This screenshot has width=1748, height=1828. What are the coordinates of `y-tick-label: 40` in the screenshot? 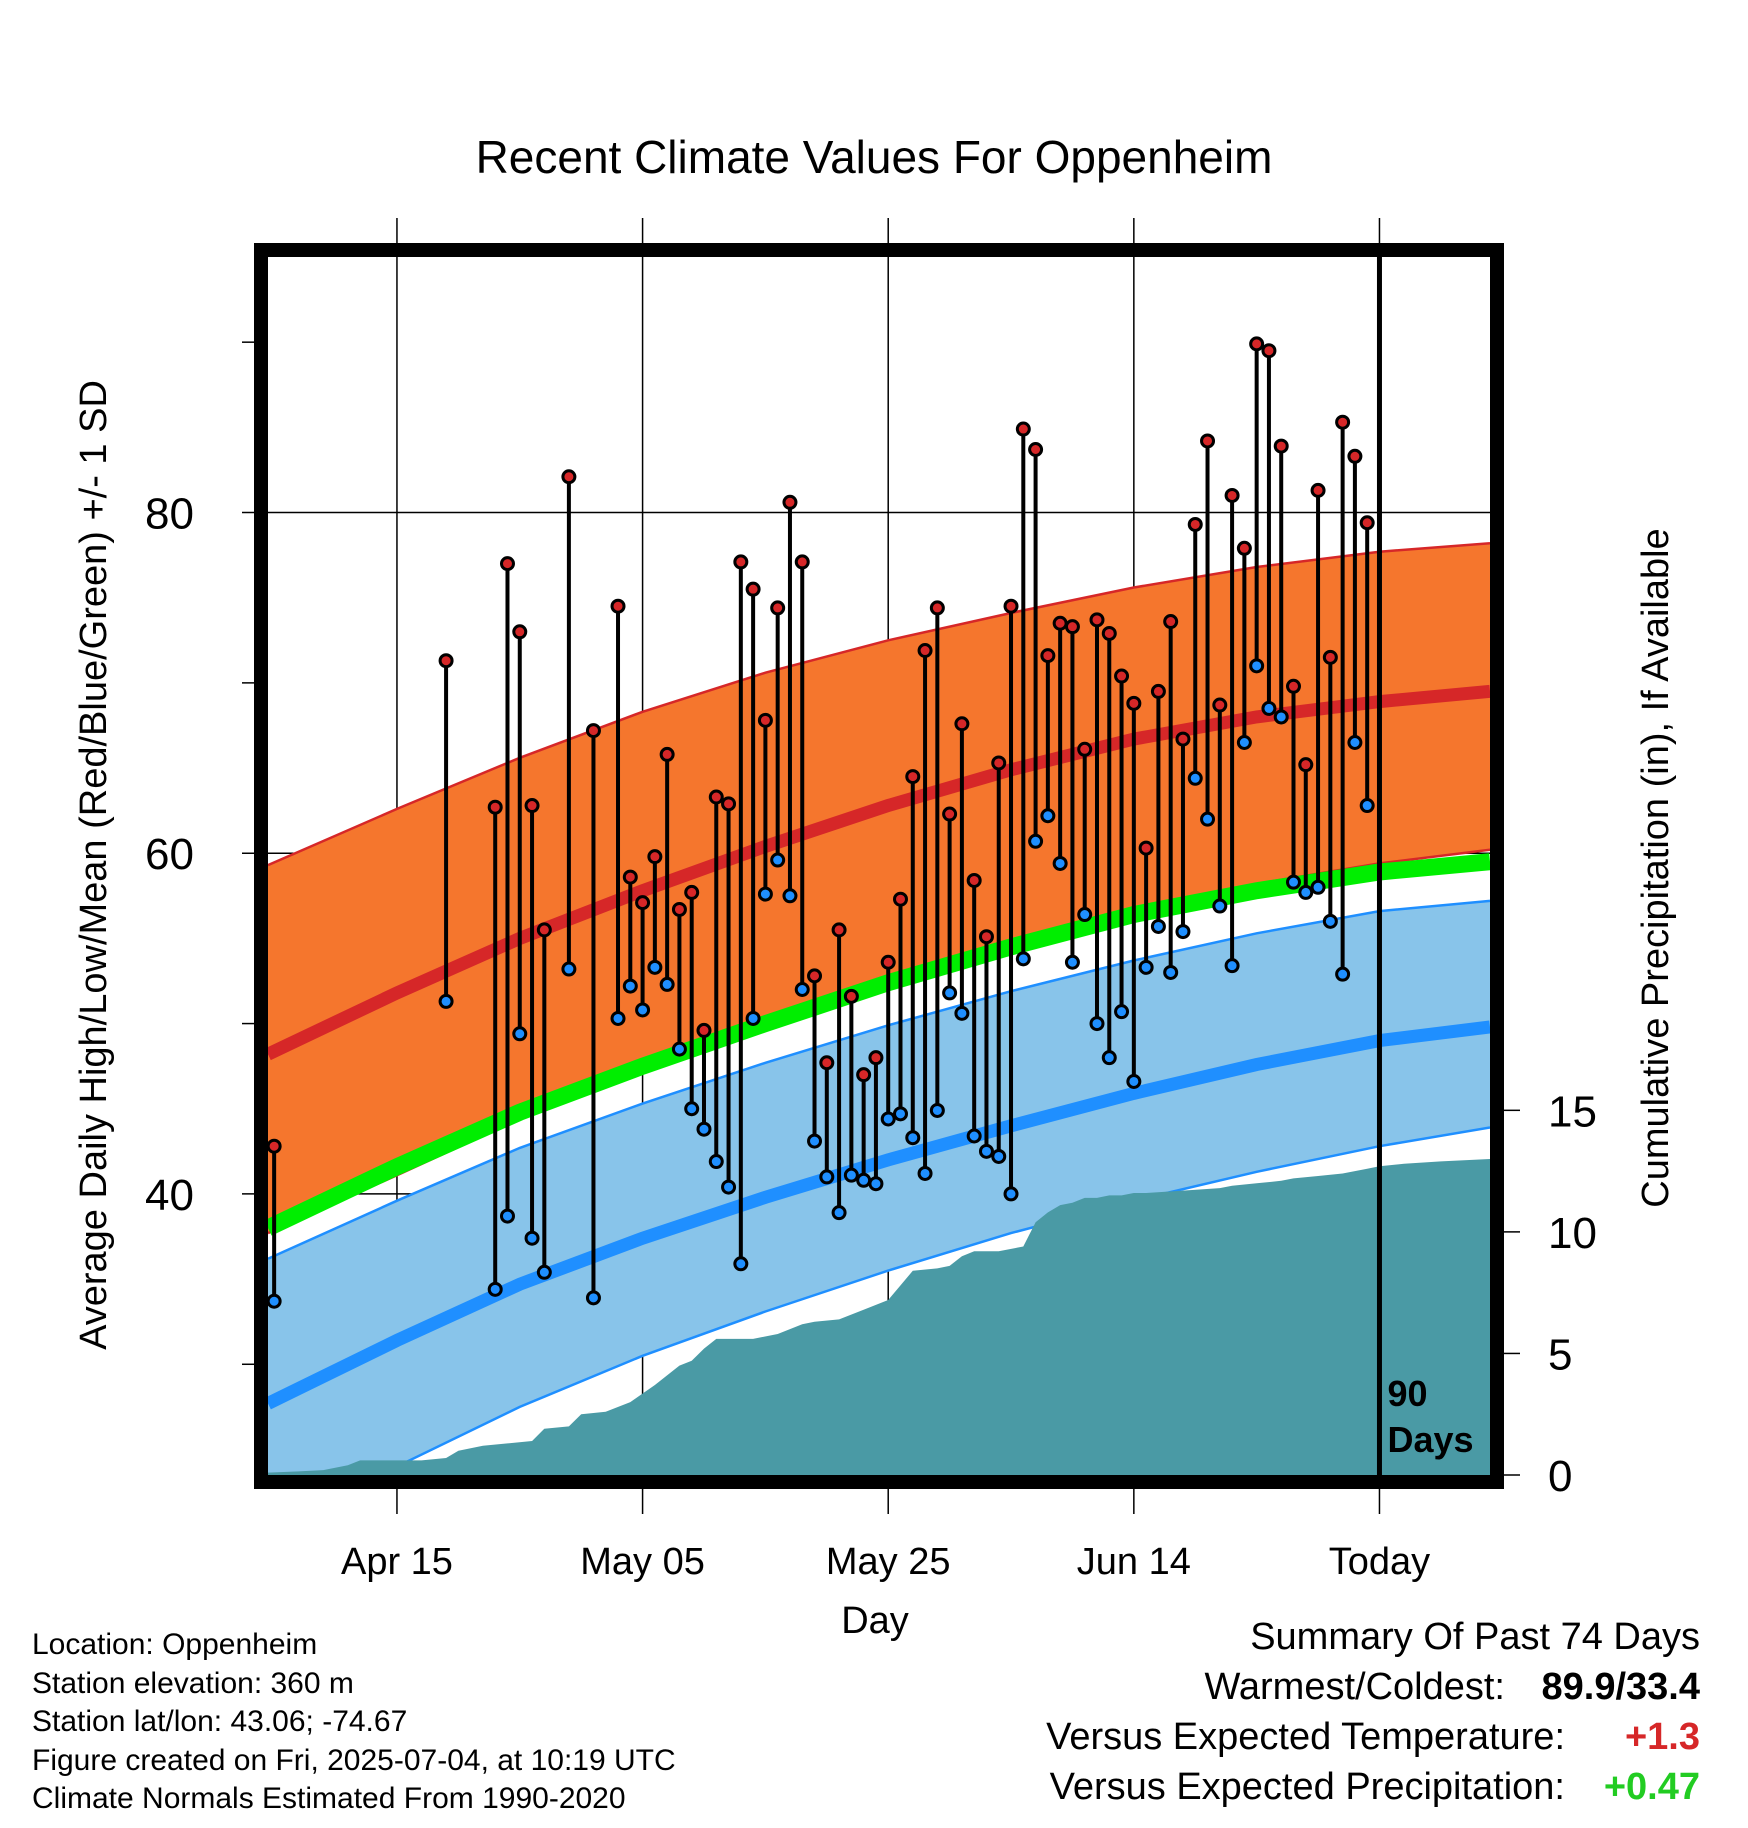 It's located at (169, 1195).